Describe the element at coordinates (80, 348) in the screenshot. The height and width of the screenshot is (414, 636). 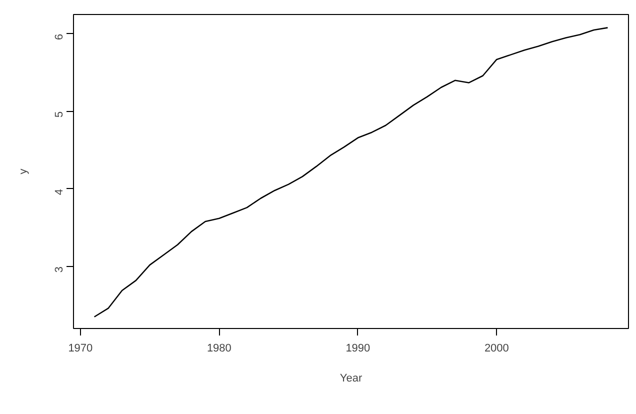
I see `x-tick-label: 1970` at that location.